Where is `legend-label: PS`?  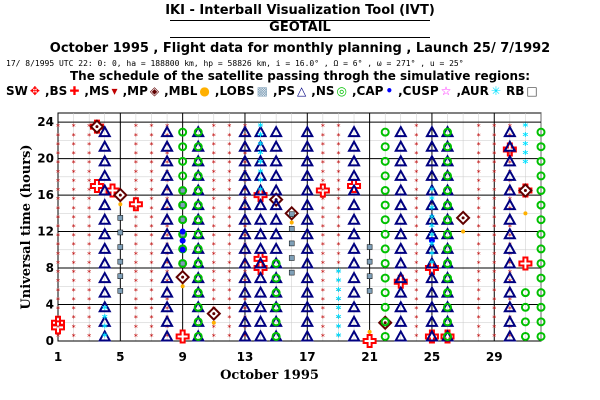 legend-label: PS is located at coordinates (286, 91).